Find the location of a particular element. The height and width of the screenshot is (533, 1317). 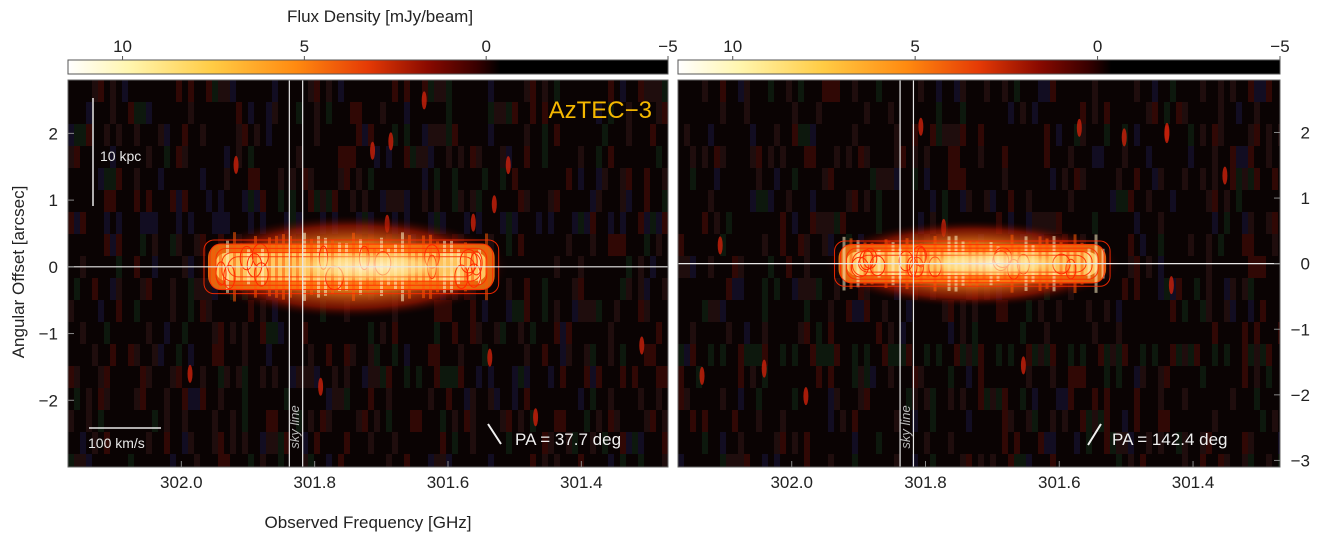

colorbar-tick-label: −5 is located at coordinates (1279, 46).